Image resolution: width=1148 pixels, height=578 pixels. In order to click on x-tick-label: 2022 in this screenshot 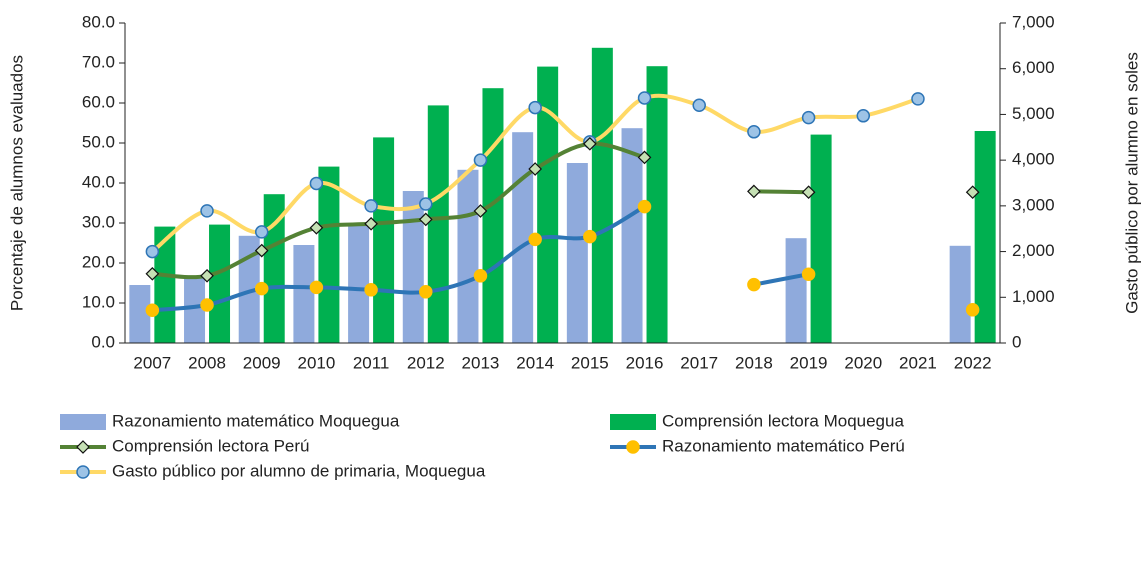, I will do `click(973, 362)`.